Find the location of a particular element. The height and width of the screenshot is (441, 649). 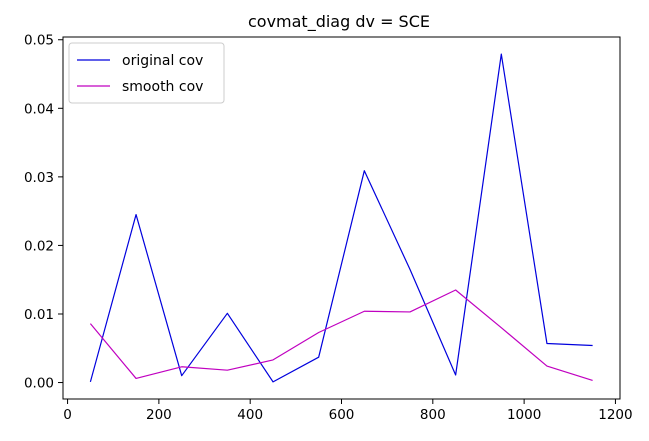

y-tick-label: 0.00 is located at coordinates (39, 384).